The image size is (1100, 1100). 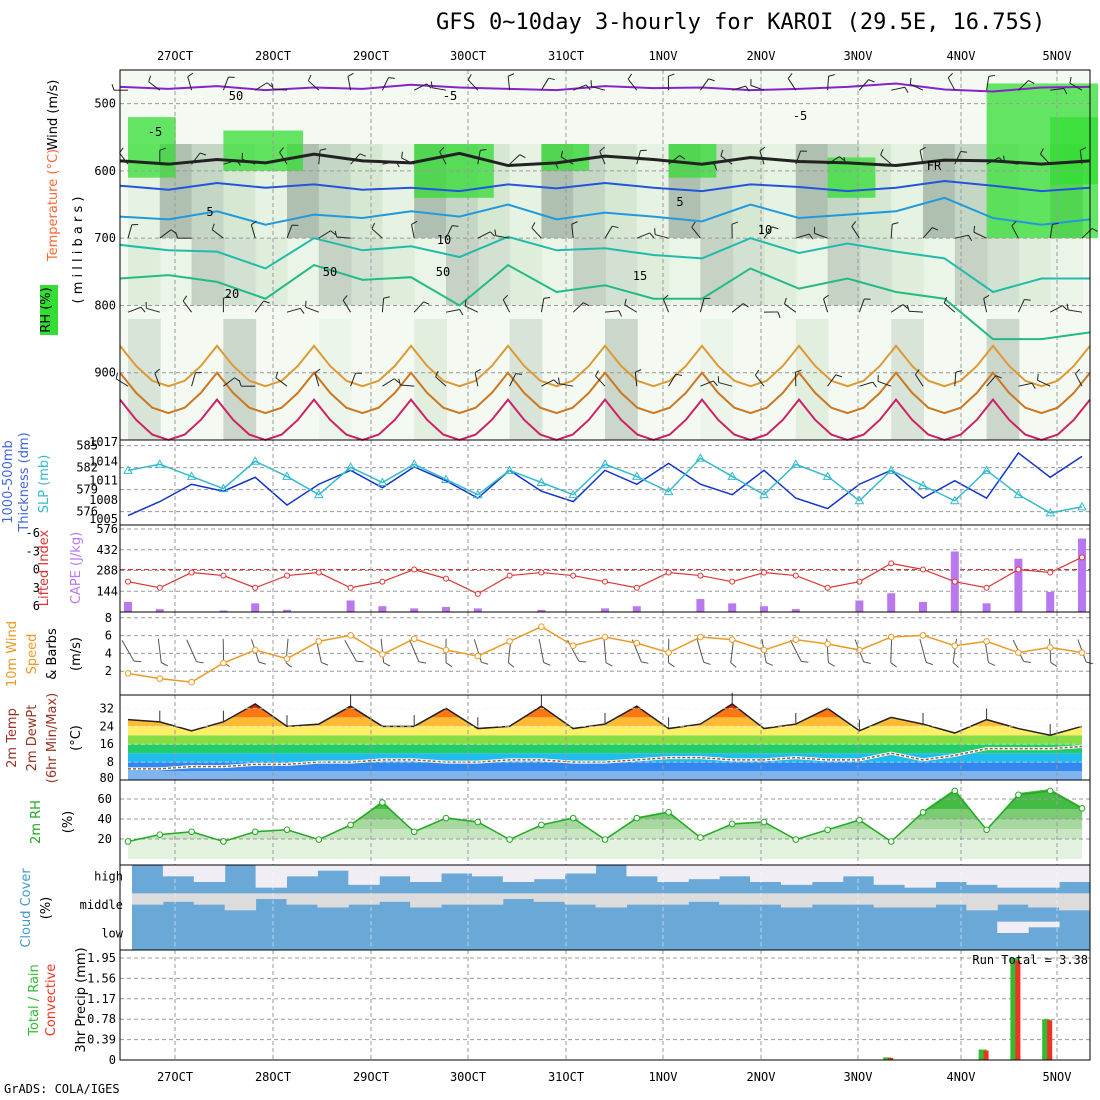 I want to click on contour-label: -5, so click(x=450, y=96).